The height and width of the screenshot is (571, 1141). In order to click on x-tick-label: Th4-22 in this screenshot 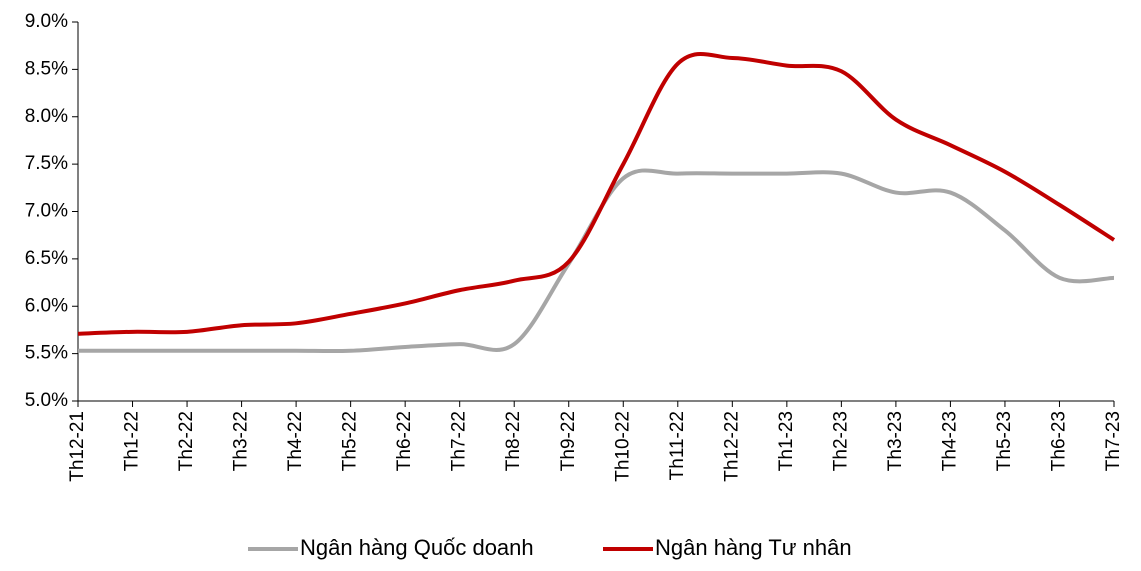, I will do `click(295, 441)`.